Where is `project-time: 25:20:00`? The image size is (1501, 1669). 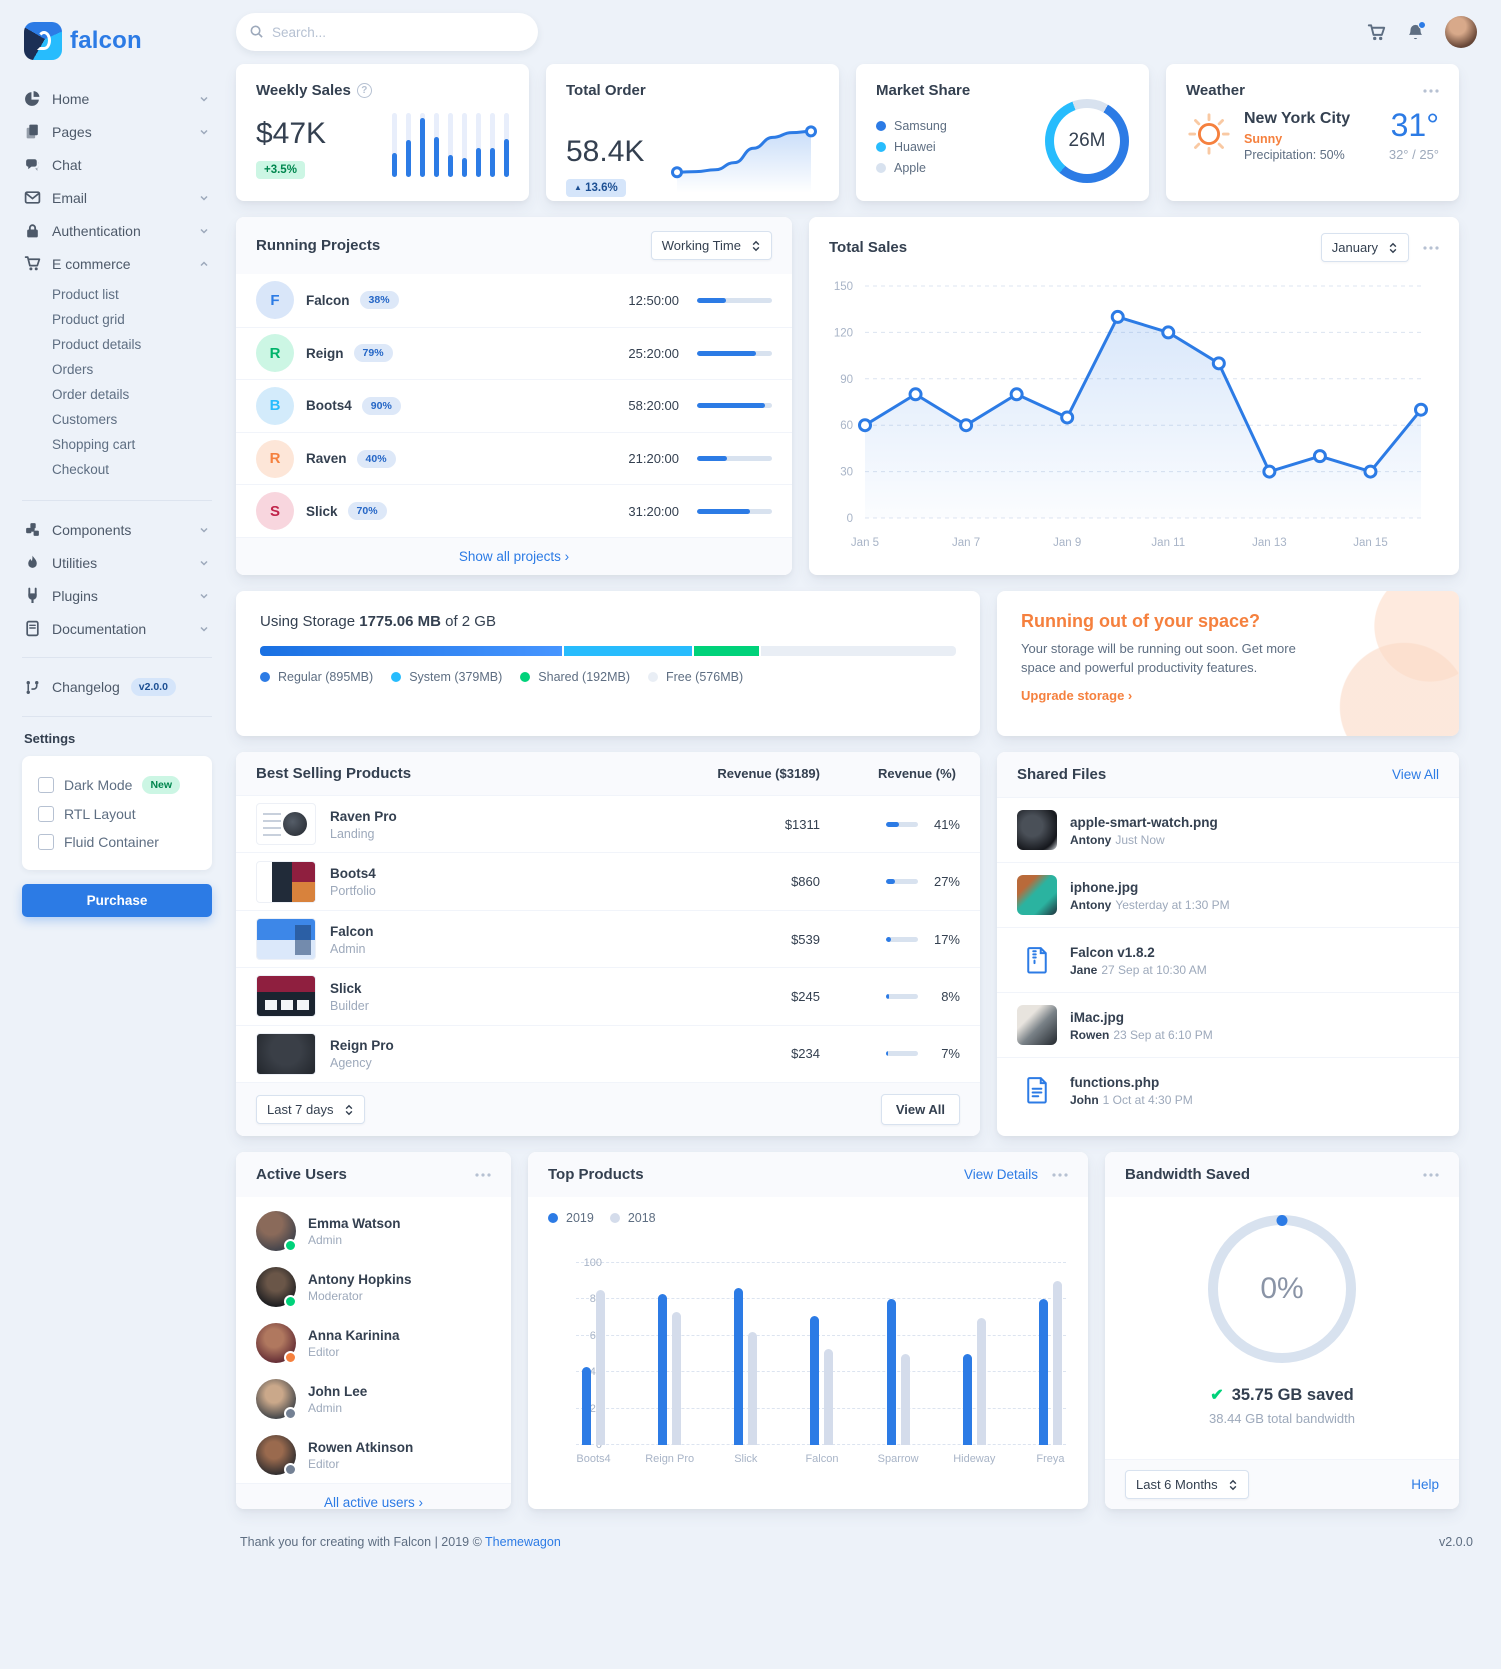 project-time: 25:20:00 is located at coordinates (653, 353).